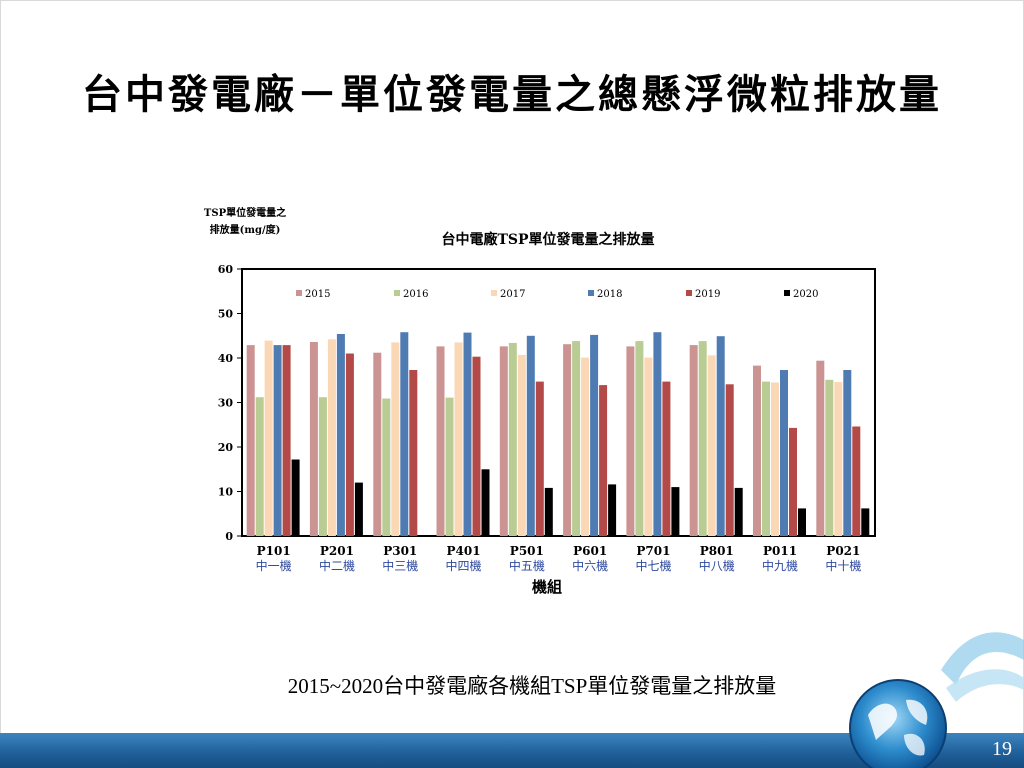 The height and width of the screenshot is (768, 1024). I want to click on bar-2019-P701, so click(666, 458).